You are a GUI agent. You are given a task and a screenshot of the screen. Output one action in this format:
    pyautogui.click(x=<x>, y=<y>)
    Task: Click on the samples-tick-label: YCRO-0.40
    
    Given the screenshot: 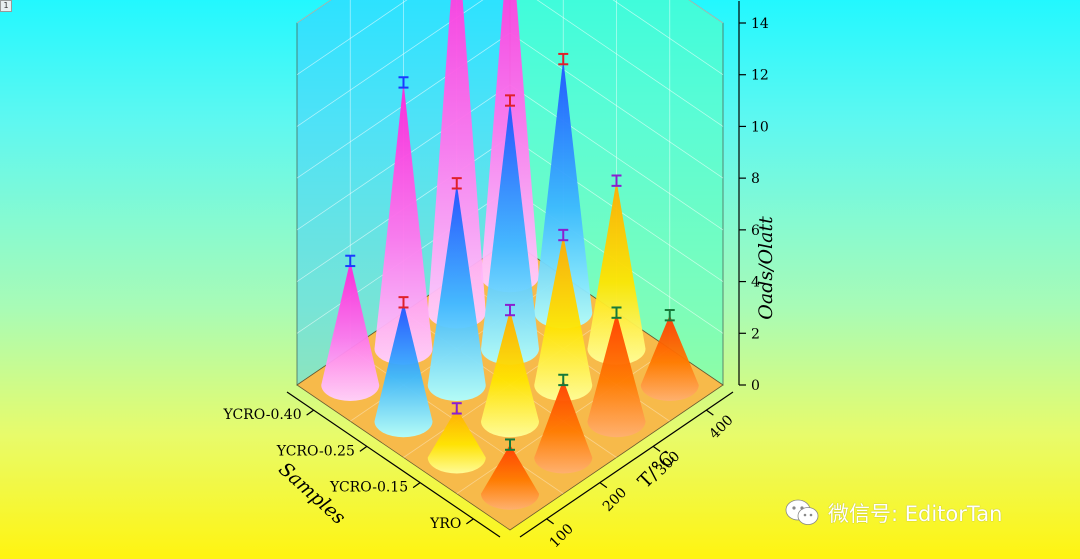 What is the action you would take?
    pyautogui.click(x=261, y=415)
    